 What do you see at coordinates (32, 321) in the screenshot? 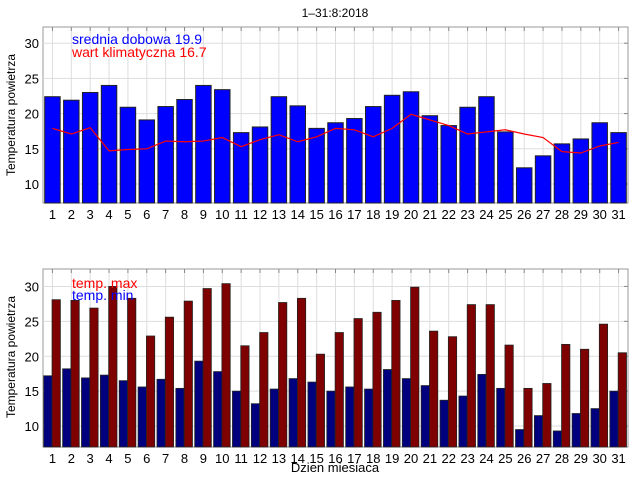
I see `y-tick-label: 25` at bounding box center [32, 321].